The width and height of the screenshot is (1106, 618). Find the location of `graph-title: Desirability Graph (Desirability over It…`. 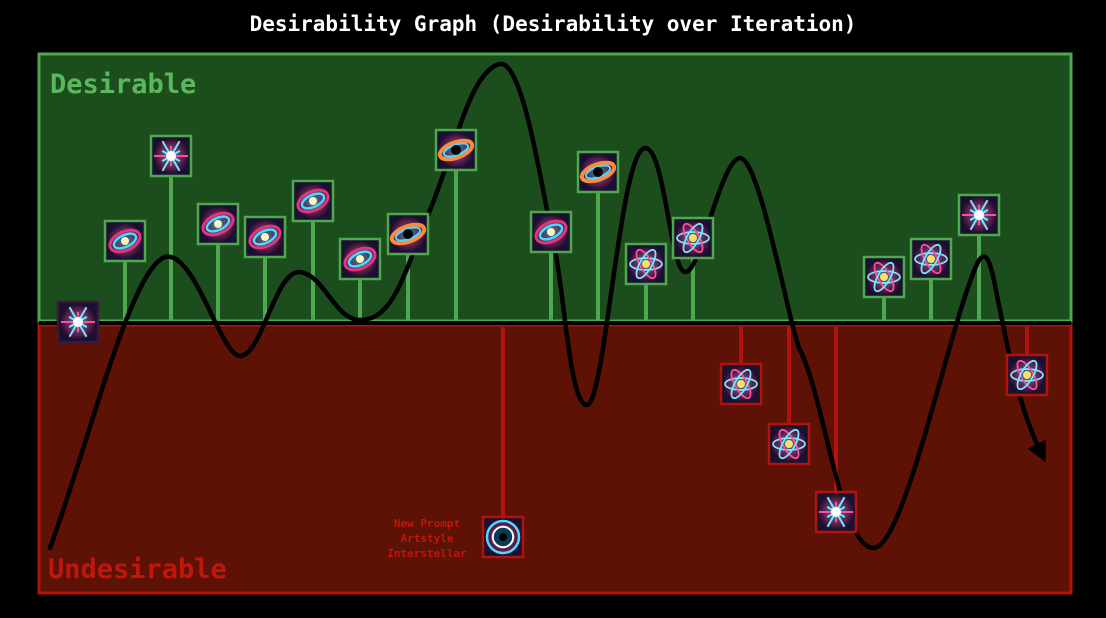

graph-title: Desirability Graph (Desirability over It… is located at coordinates (553, 24).